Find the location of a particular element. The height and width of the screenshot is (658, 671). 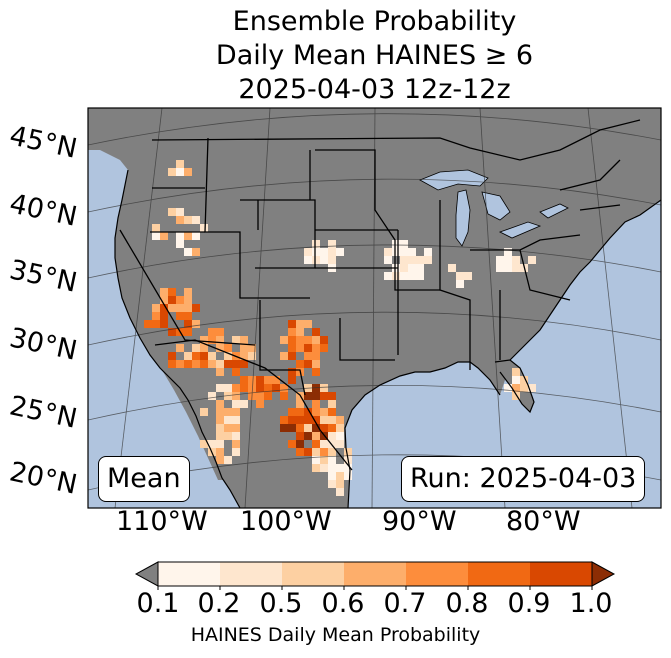

colorbar-tick: 0.1 is located at coordinates (158, 603).